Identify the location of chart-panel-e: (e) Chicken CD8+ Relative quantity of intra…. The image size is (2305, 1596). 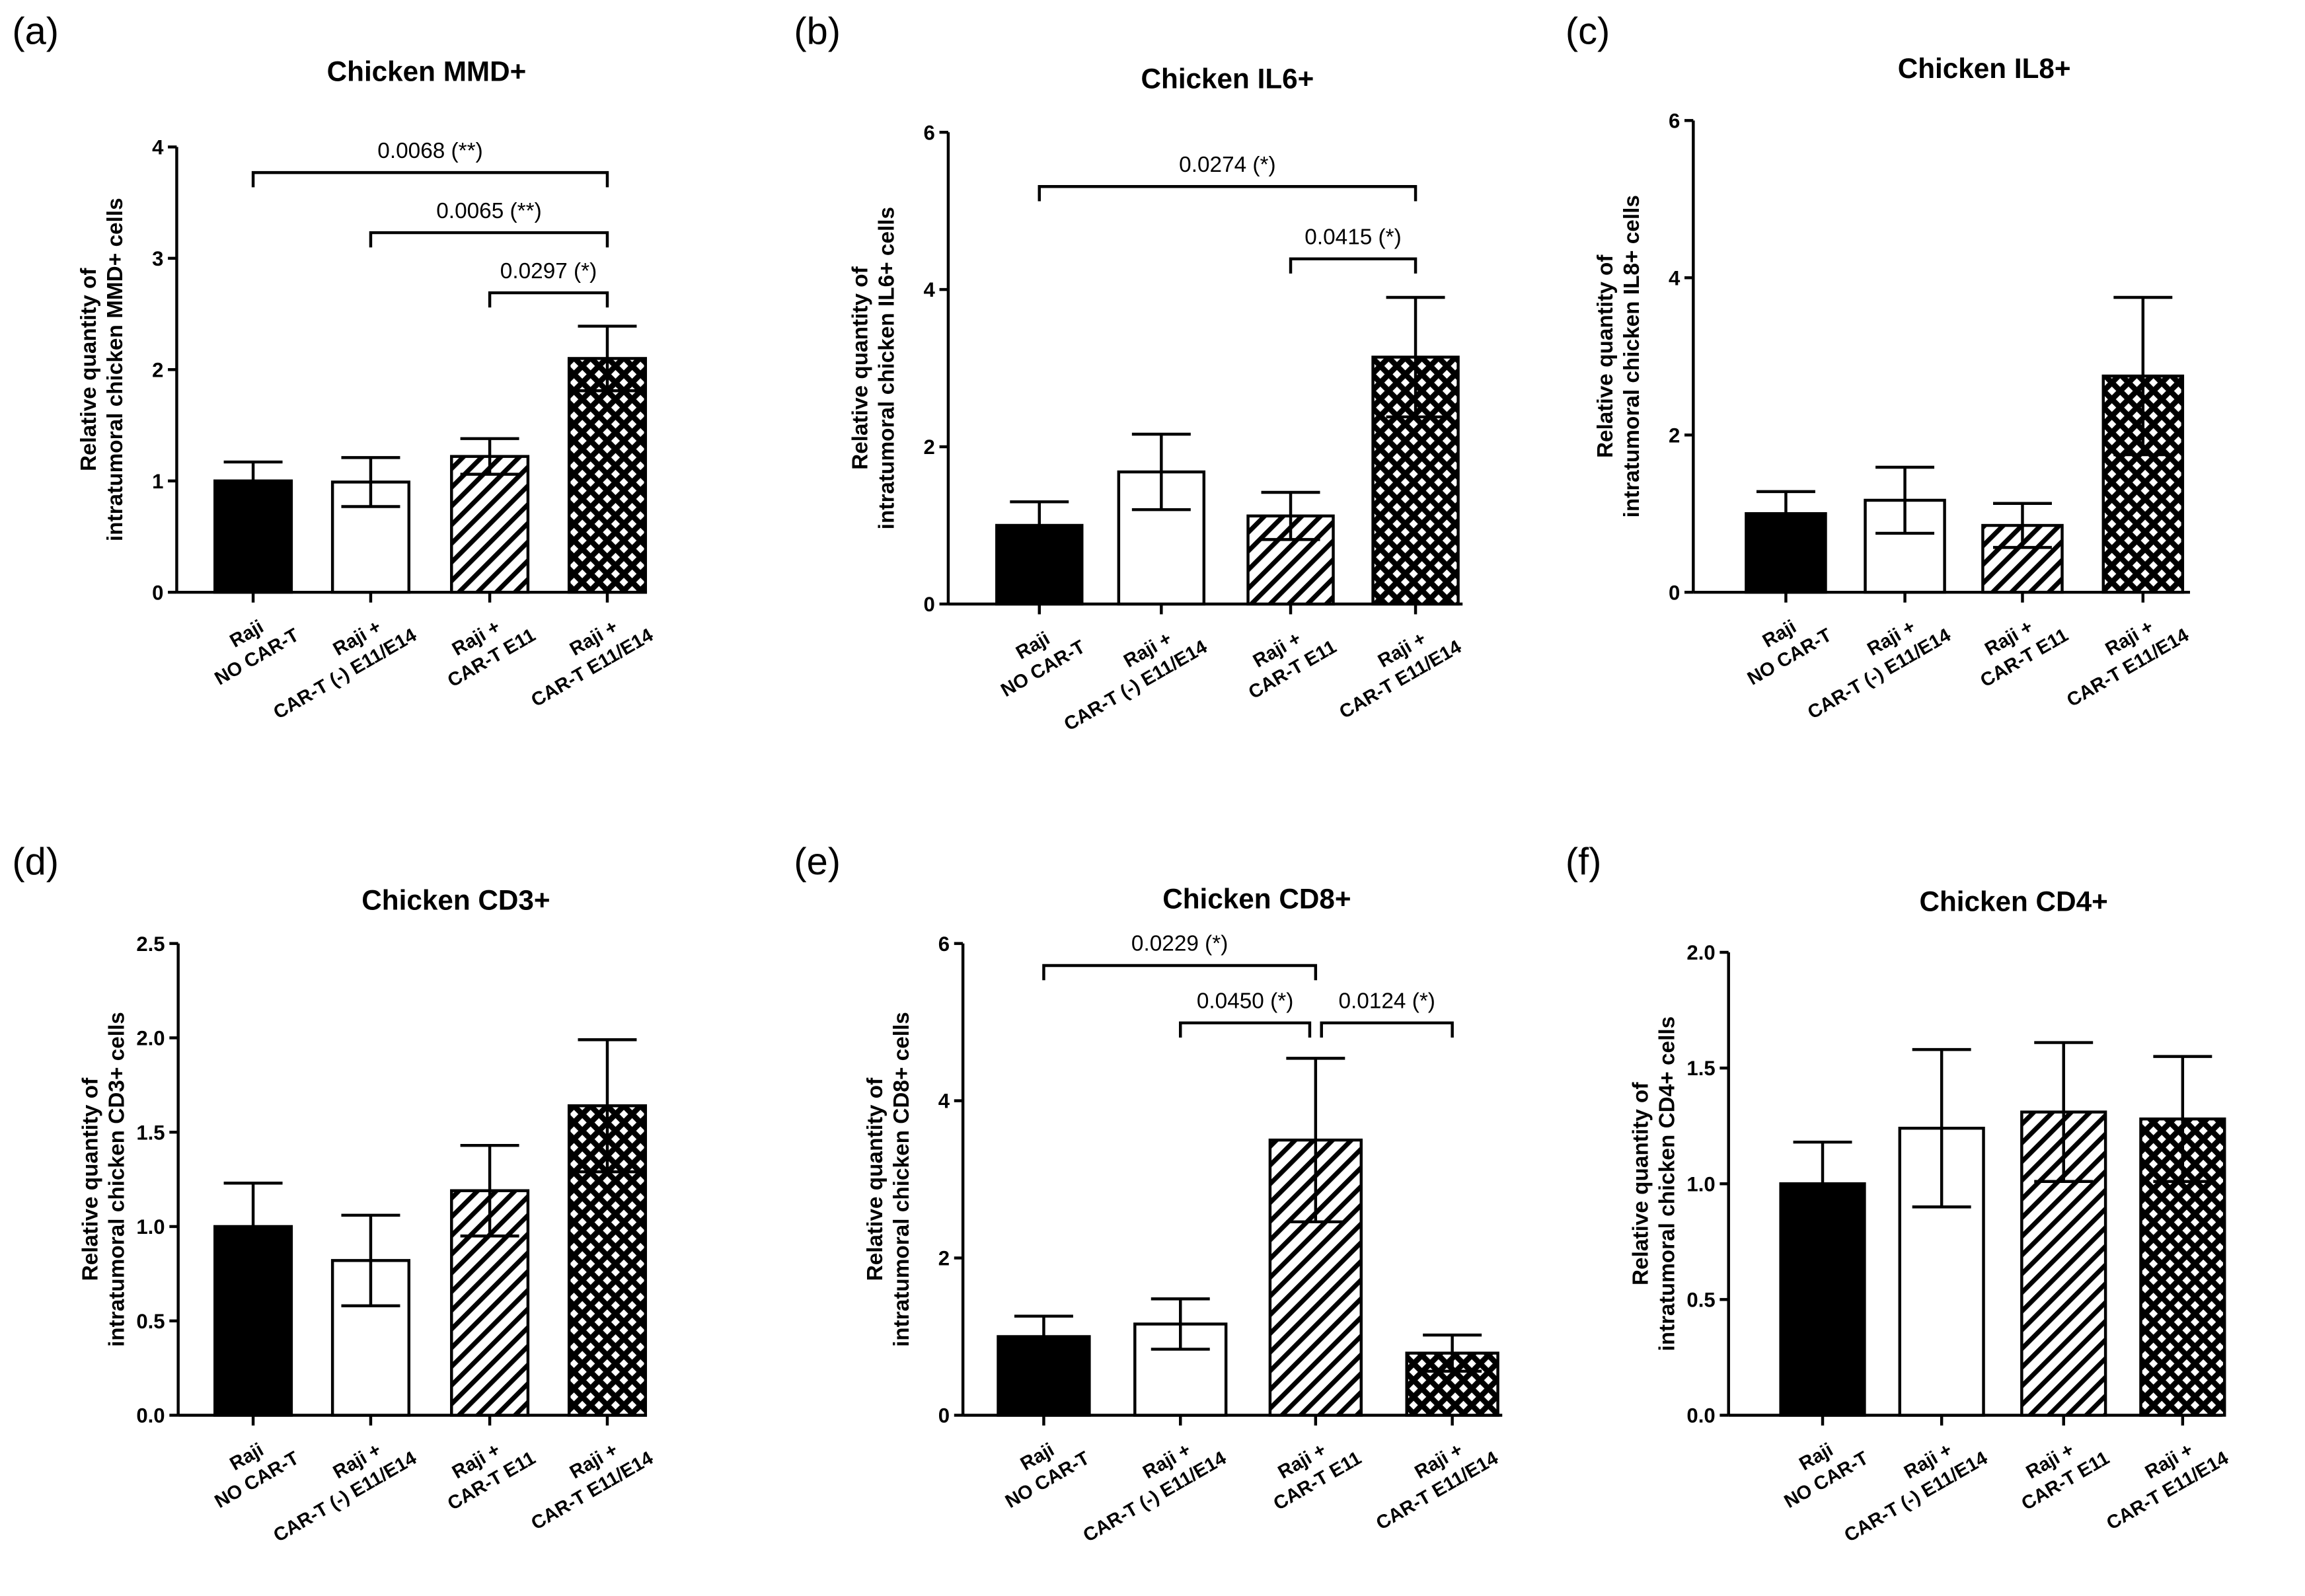
(1148, 1193).